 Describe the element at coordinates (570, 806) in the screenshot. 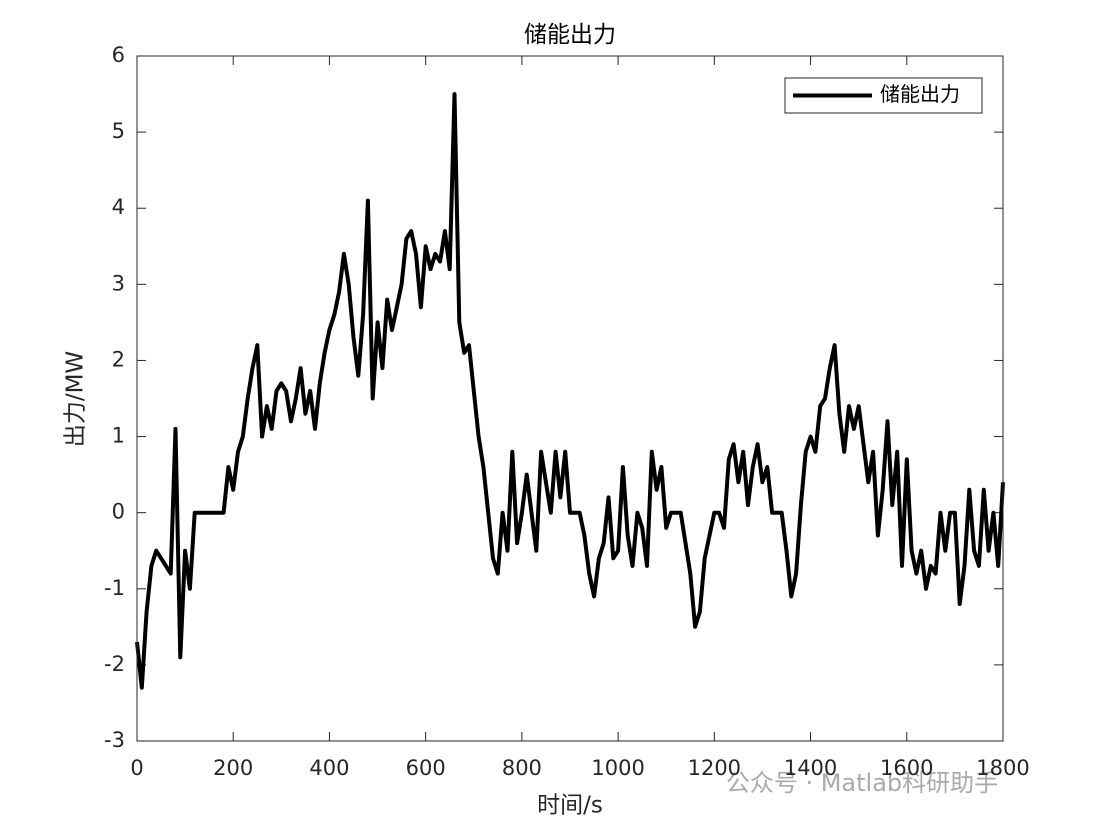

I see `x-axis-label: 时间/s` at that location.